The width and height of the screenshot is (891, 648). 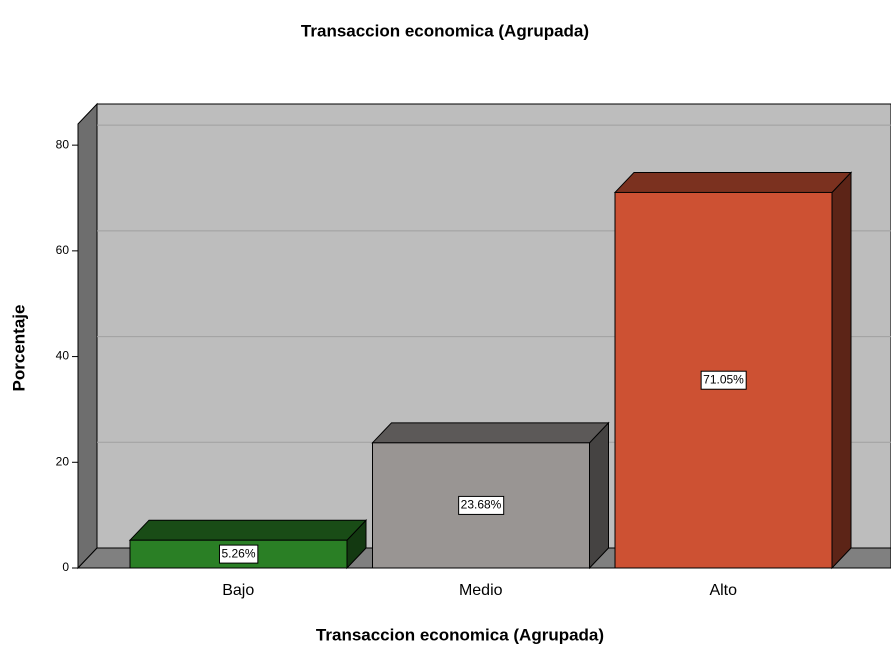 What do you see at coordinates (460, 634) in the screenshot?
I see `x-axis-title: Transaccion economica (Agrupada)` at bounding box center [460, 634].